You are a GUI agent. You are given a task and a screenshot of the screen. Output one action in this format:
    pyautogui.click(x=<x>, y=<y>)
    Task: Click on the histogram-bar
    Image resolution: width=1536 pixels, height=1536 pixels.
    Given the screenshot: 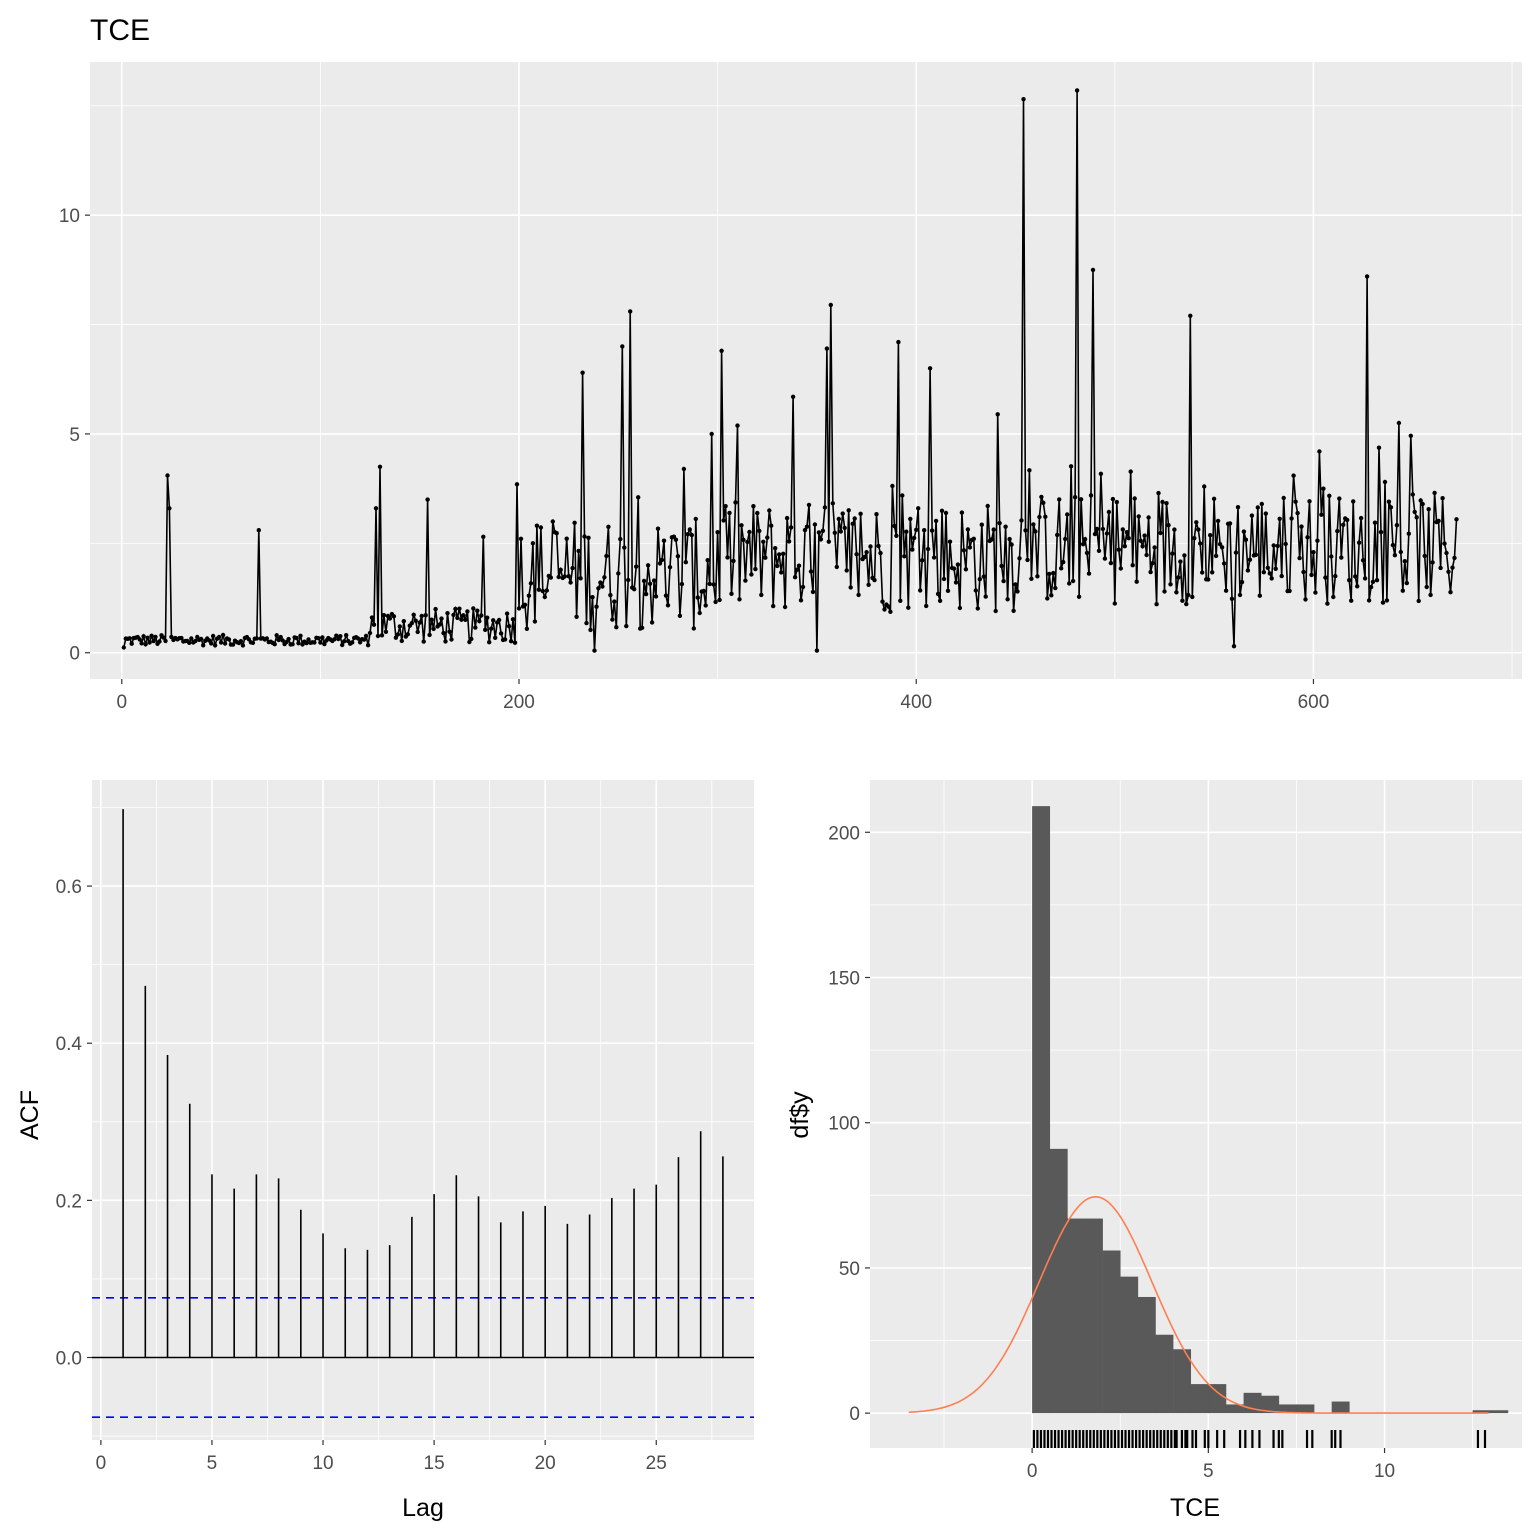 What is the action you would take?
    pyautogui.click(x=1305, y=1409)
    